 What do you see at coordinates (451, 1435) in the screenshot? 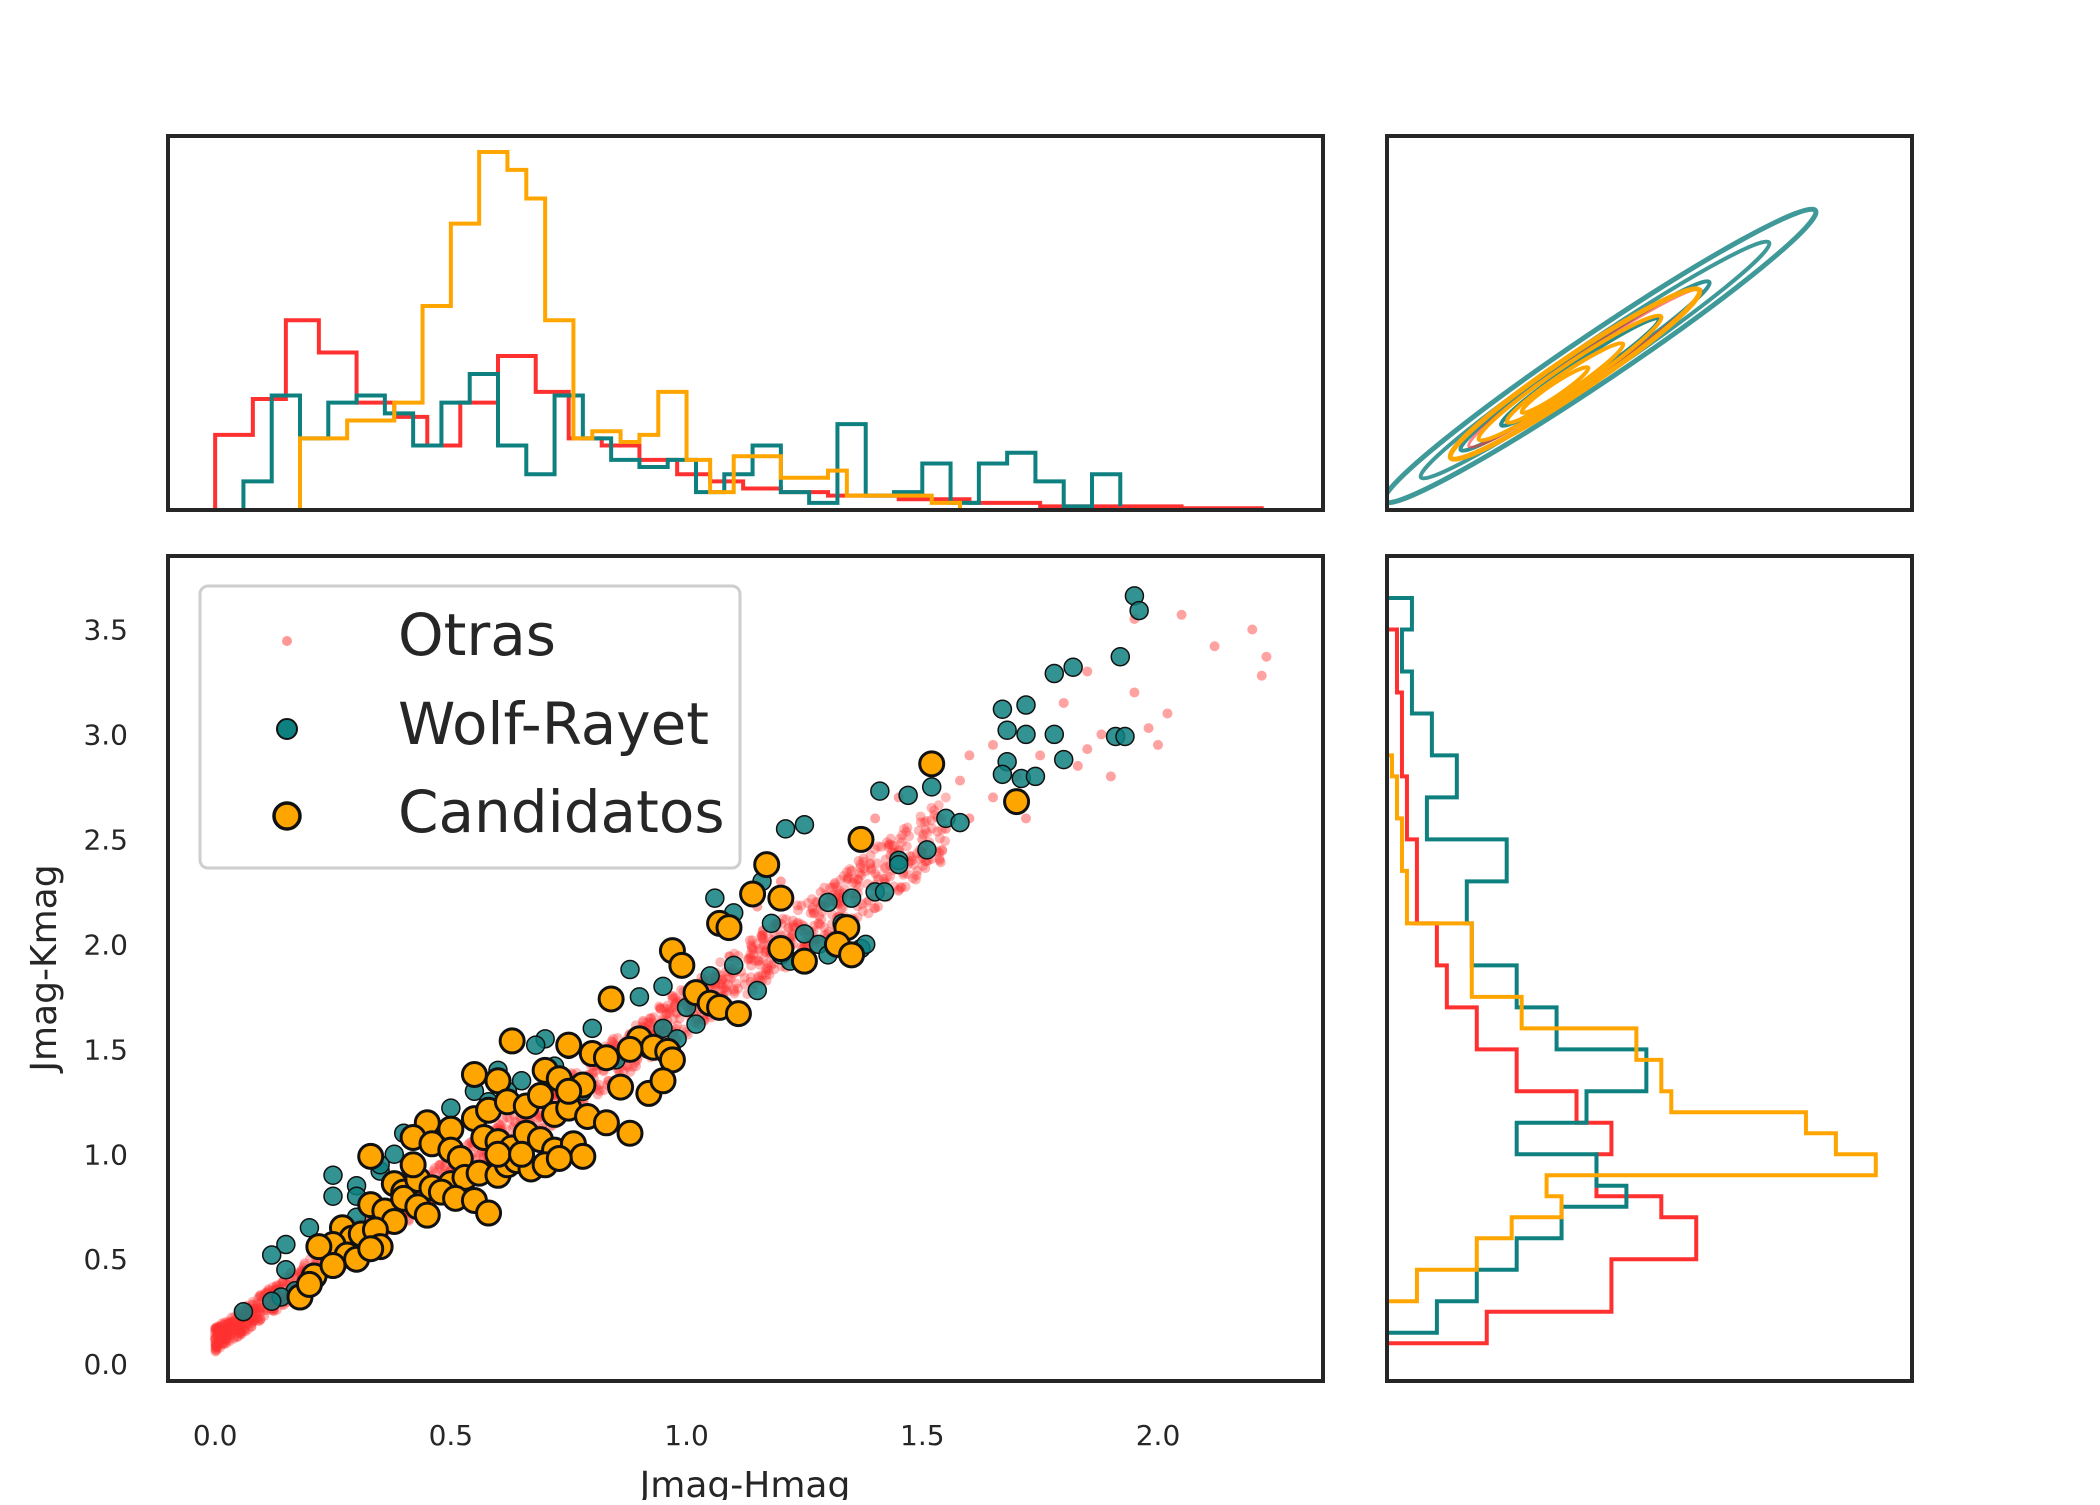
I see `x-tick-label: 0.5` at bounding box center [451, 1435].